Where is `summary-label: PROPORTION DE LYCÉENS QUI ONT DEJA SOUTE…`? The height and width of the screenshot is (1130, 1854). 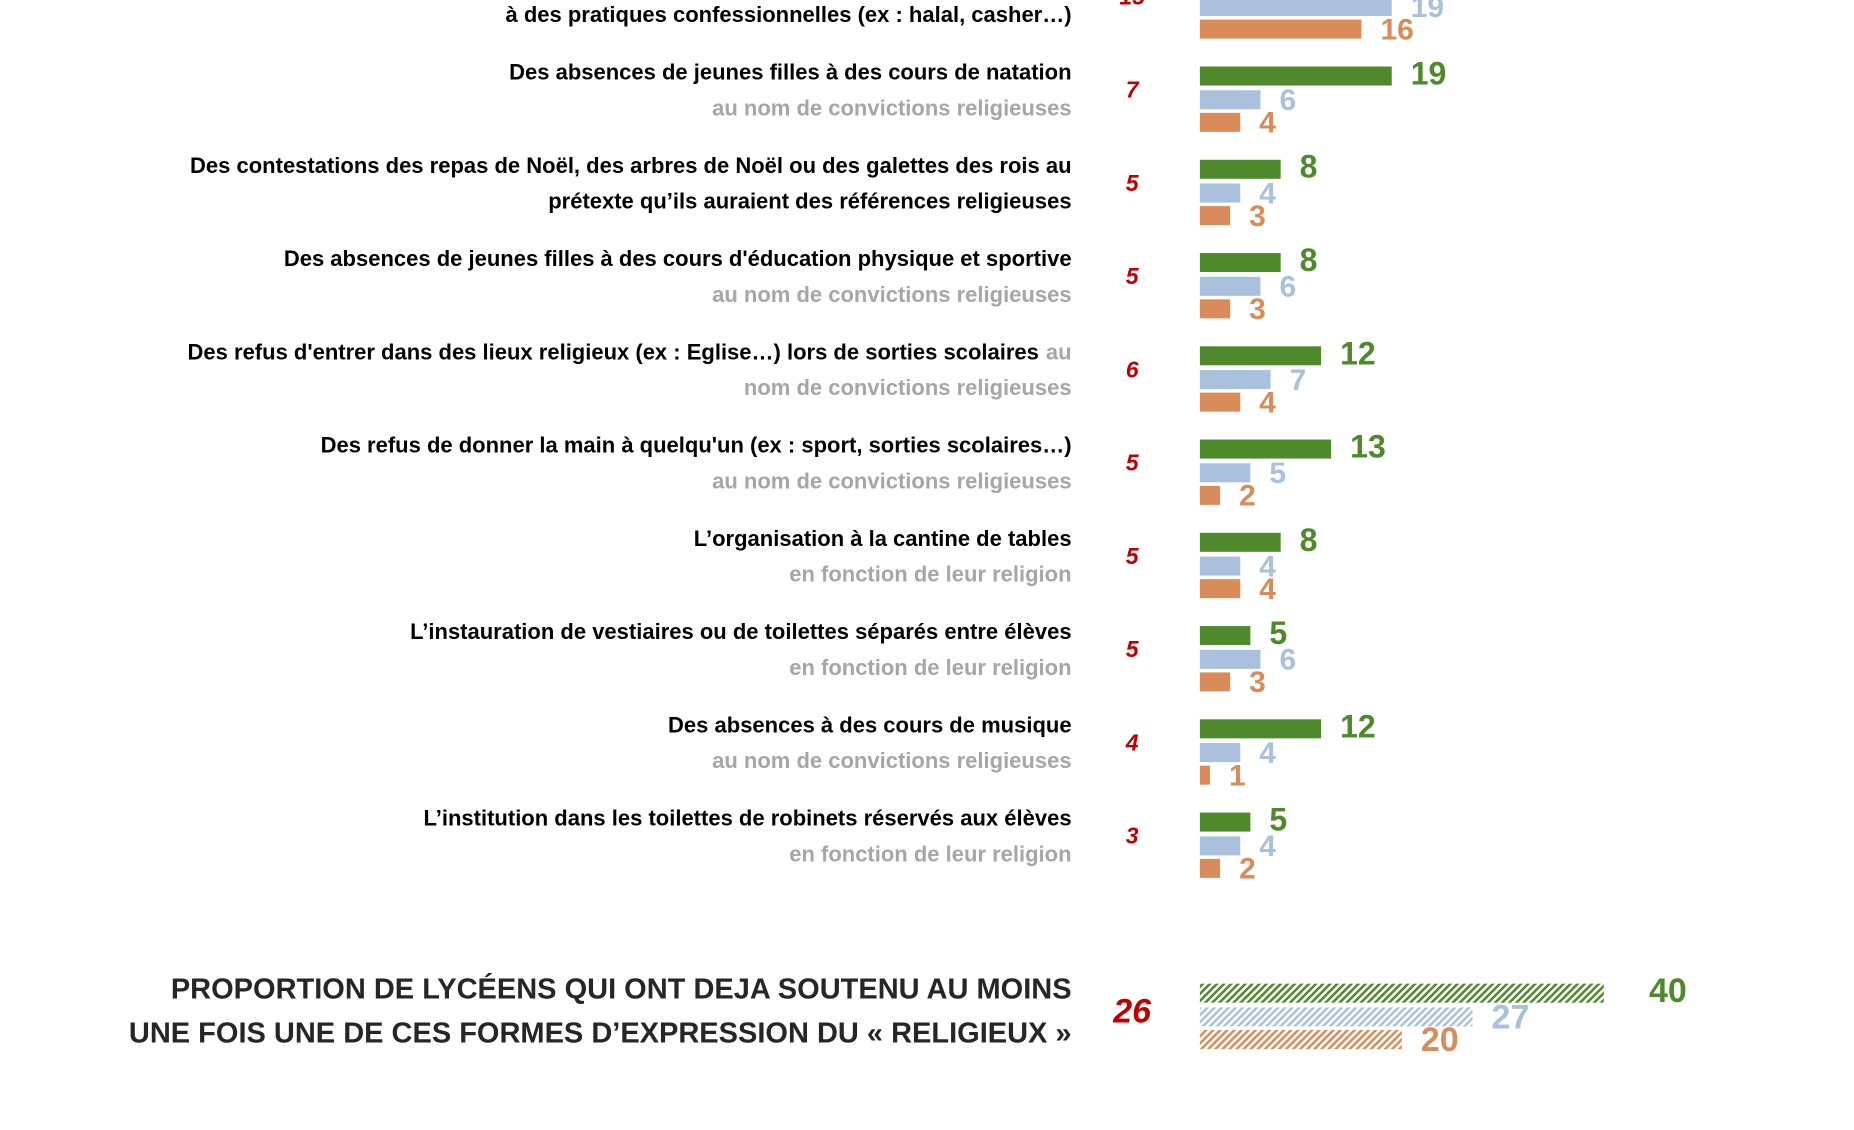 summary-label: PROPORTION DE LYCÉENS QUI ONT DEJA SOUTE… is located at coordinates (621, 988).